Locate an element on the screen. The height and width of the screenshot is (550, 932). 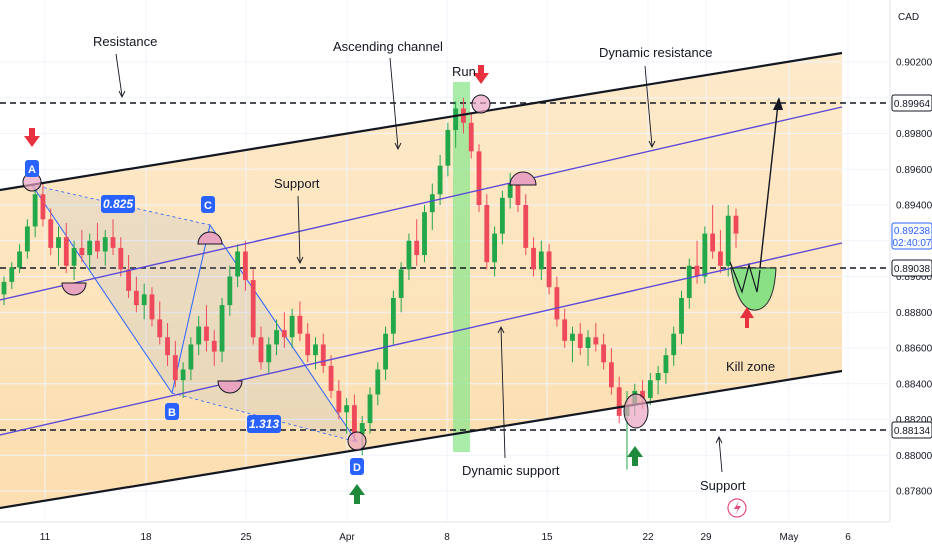
currency-label: CAD is located at coordinates (908, 17).